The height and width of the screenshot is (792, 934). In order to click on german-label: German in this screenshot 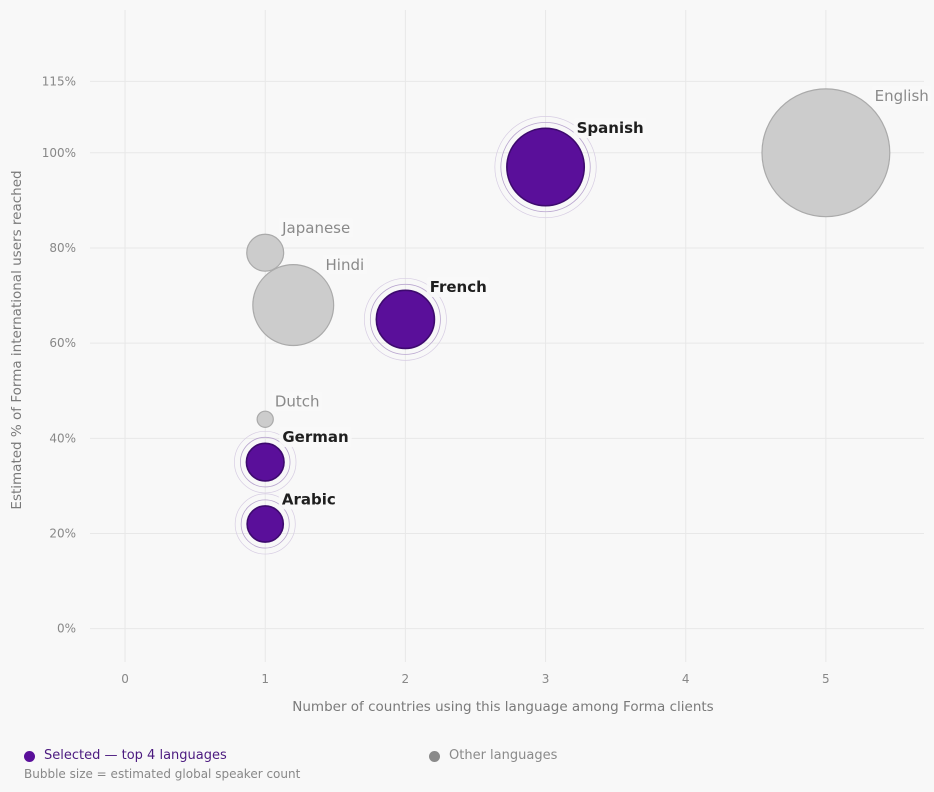, I will do `click(315, 437)`.